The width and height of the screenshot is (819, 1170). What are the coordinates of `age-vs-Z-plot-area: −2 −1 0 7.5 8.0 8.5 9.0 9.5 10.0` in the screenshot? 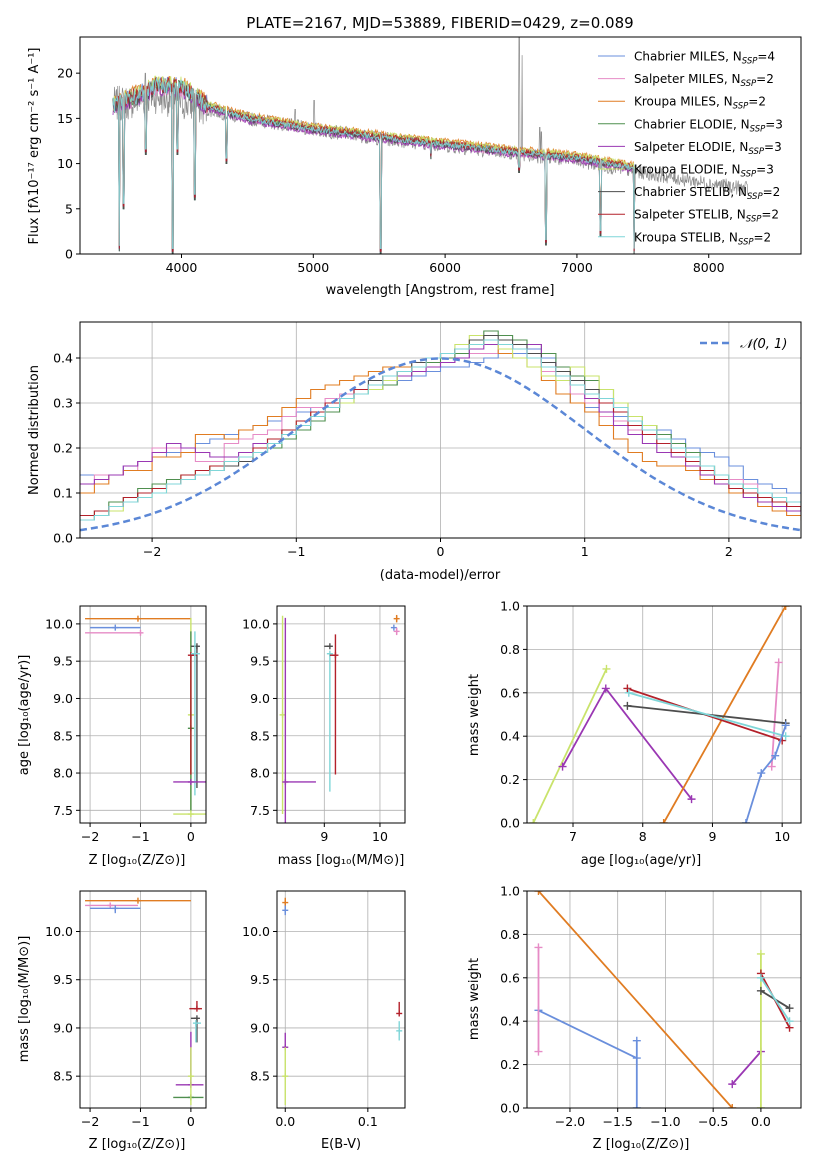 It's located at (126, 724).